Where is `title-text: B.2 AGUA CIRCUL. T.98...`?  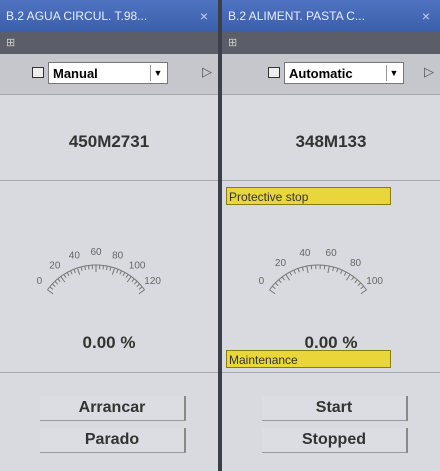
title-text: B.2 AGUA CIRCUL. T.98... is located at coordinates (77, 16).